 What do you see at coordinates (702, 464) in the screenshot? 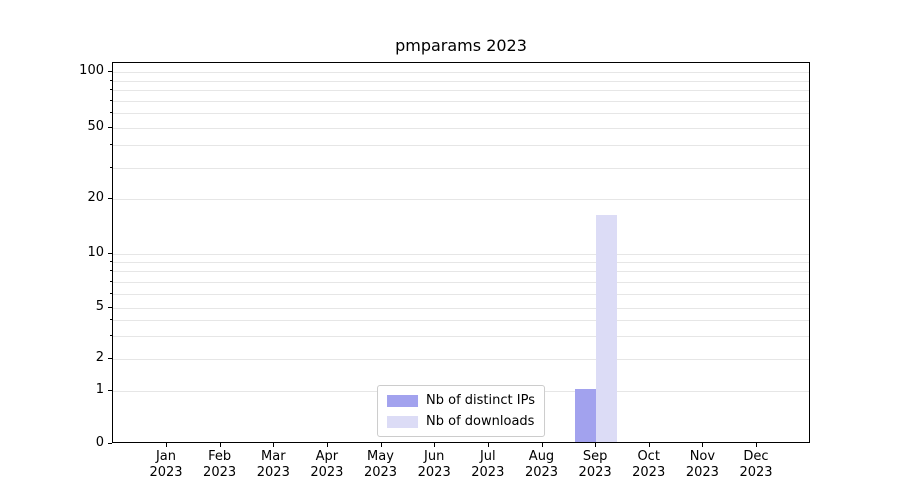
I see `x-tick-label: Nov 2023` at bounding box center [702, 464].